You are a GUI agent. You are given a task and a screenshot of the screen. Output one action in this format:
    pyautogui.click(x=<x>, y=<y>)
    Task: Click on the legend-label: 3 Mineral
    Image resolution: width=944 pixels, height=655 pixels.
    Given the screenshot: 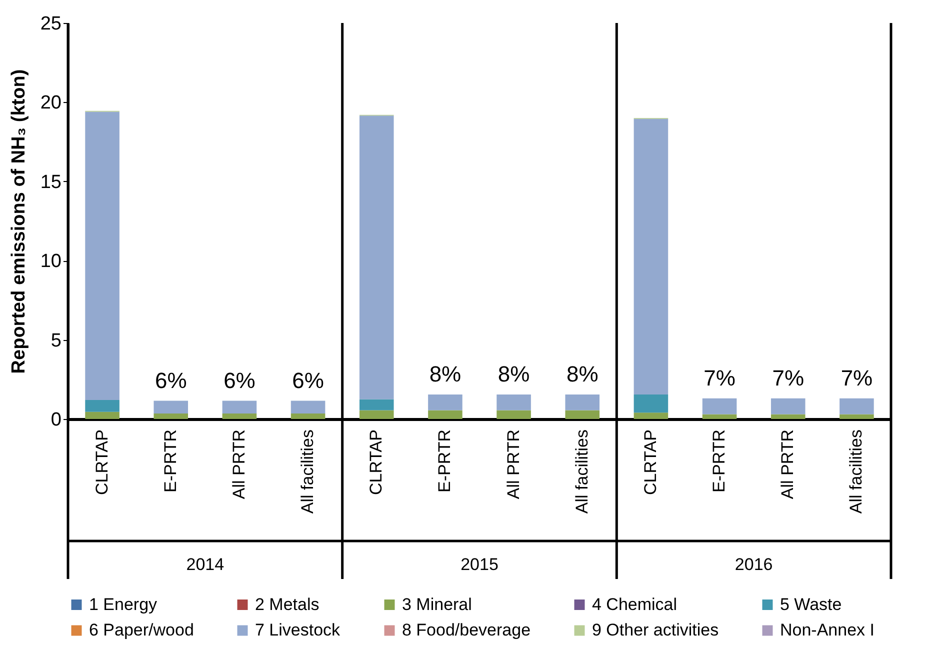 What is the action you would take?
    pyautogui.click(x=437, y=604)
    